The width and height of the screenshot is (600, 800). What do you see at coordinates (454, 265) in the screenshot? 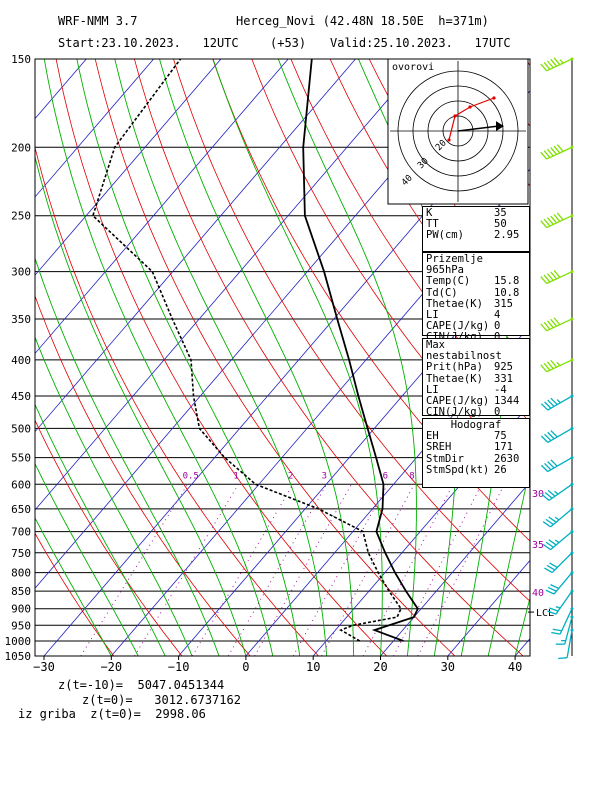
I see `surface-parcel-title: Prizemlje 965hPa` at bounding box center [454, 265].